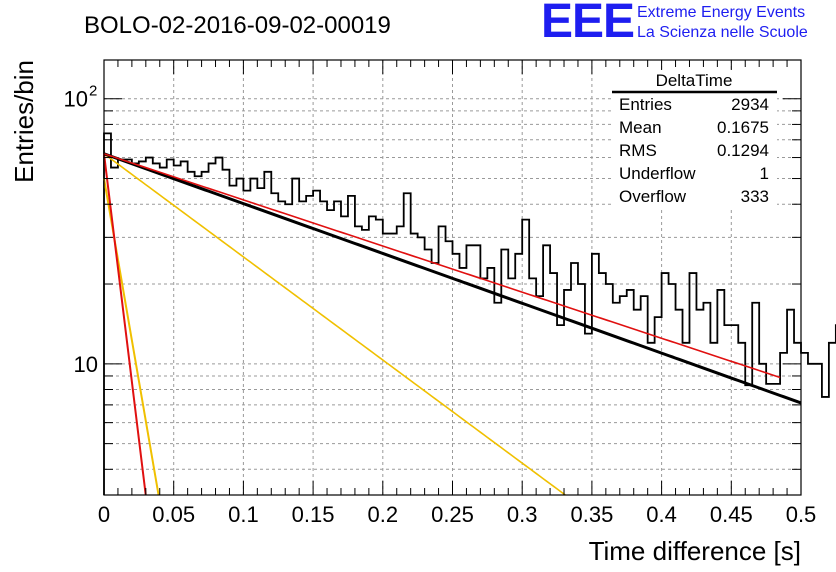  Describe the element at coordinates (313, 514) in the screenshot. I see `x-tick-label: 0.15` at that location.